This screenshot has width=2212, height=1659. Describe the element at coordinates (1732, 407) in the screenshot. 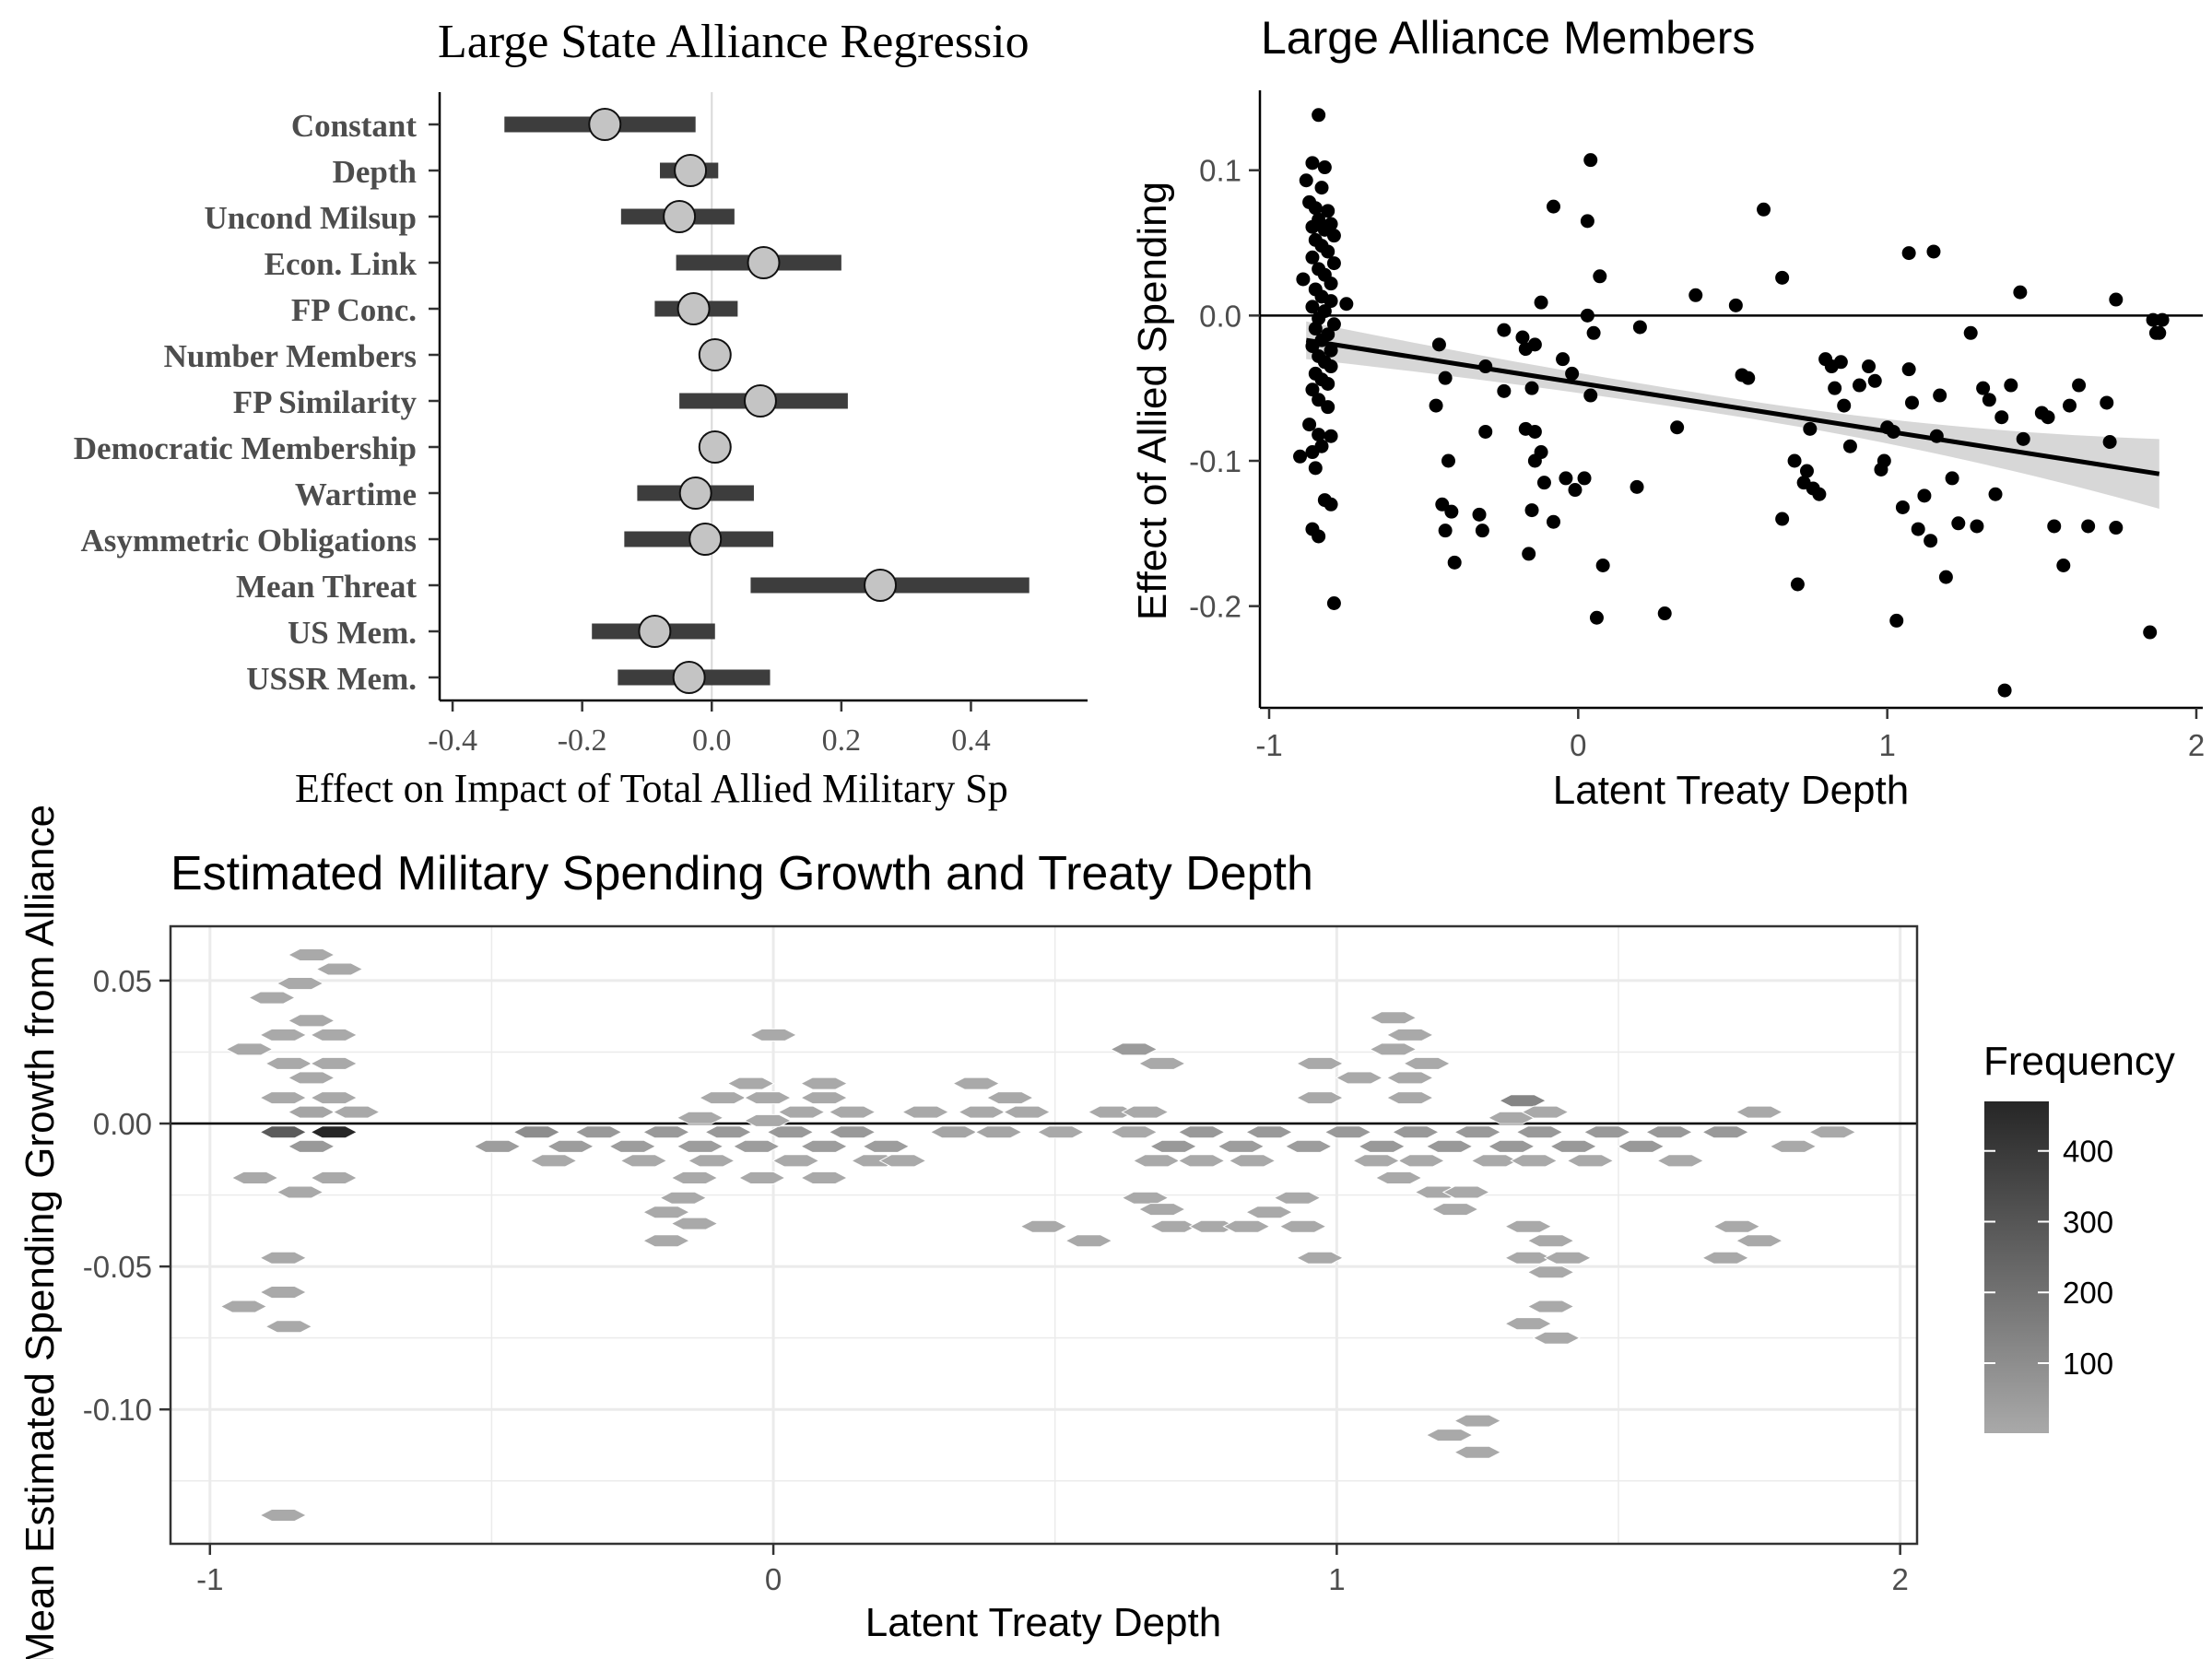

I see `fit-line` at that location.